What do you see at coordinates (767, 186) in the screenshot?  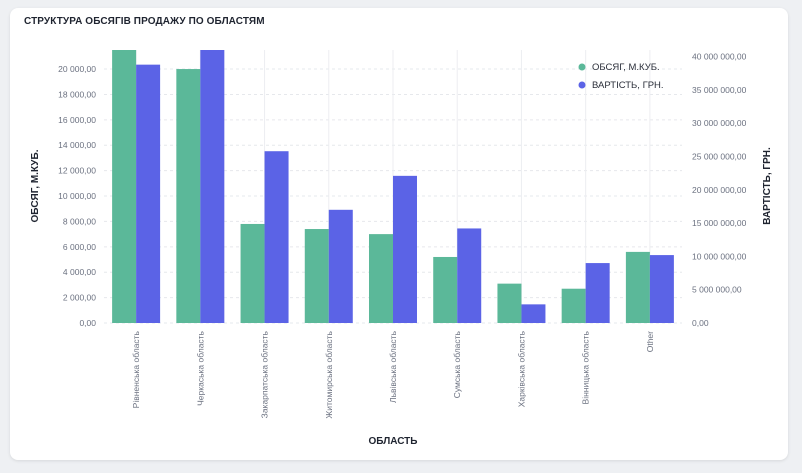 I see `right-axis-title: ВАРТІСТЬ, ГРН.` at bounding box center [767, 186].